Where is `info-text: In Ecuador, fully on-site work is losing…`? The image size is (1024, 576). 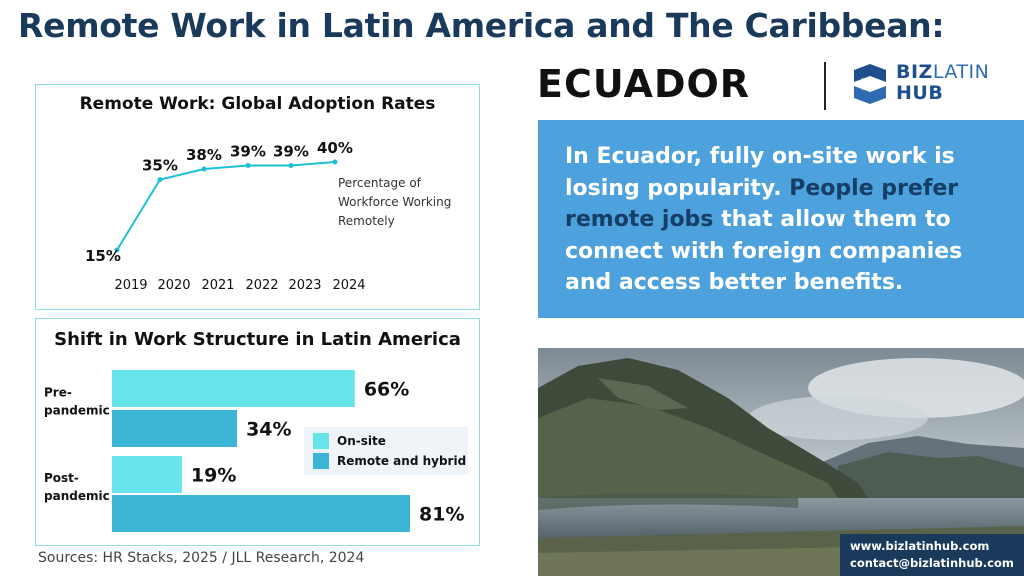
info-text: In Ecuador, fully on-site work is losing… is located at coordinates (784, 220).